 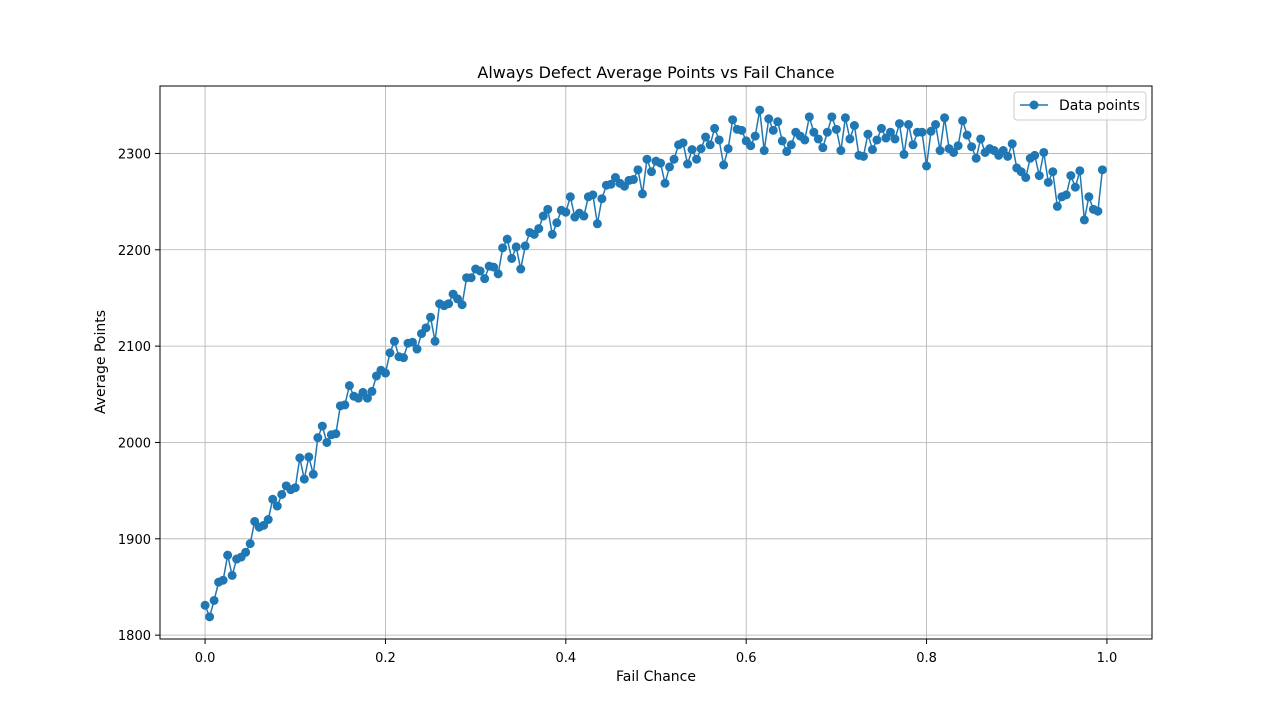 What do you see at coordinates (205, 658) in the screenshot?
I see `x-tick-label: 0.0` at bounding box center [205, 658].